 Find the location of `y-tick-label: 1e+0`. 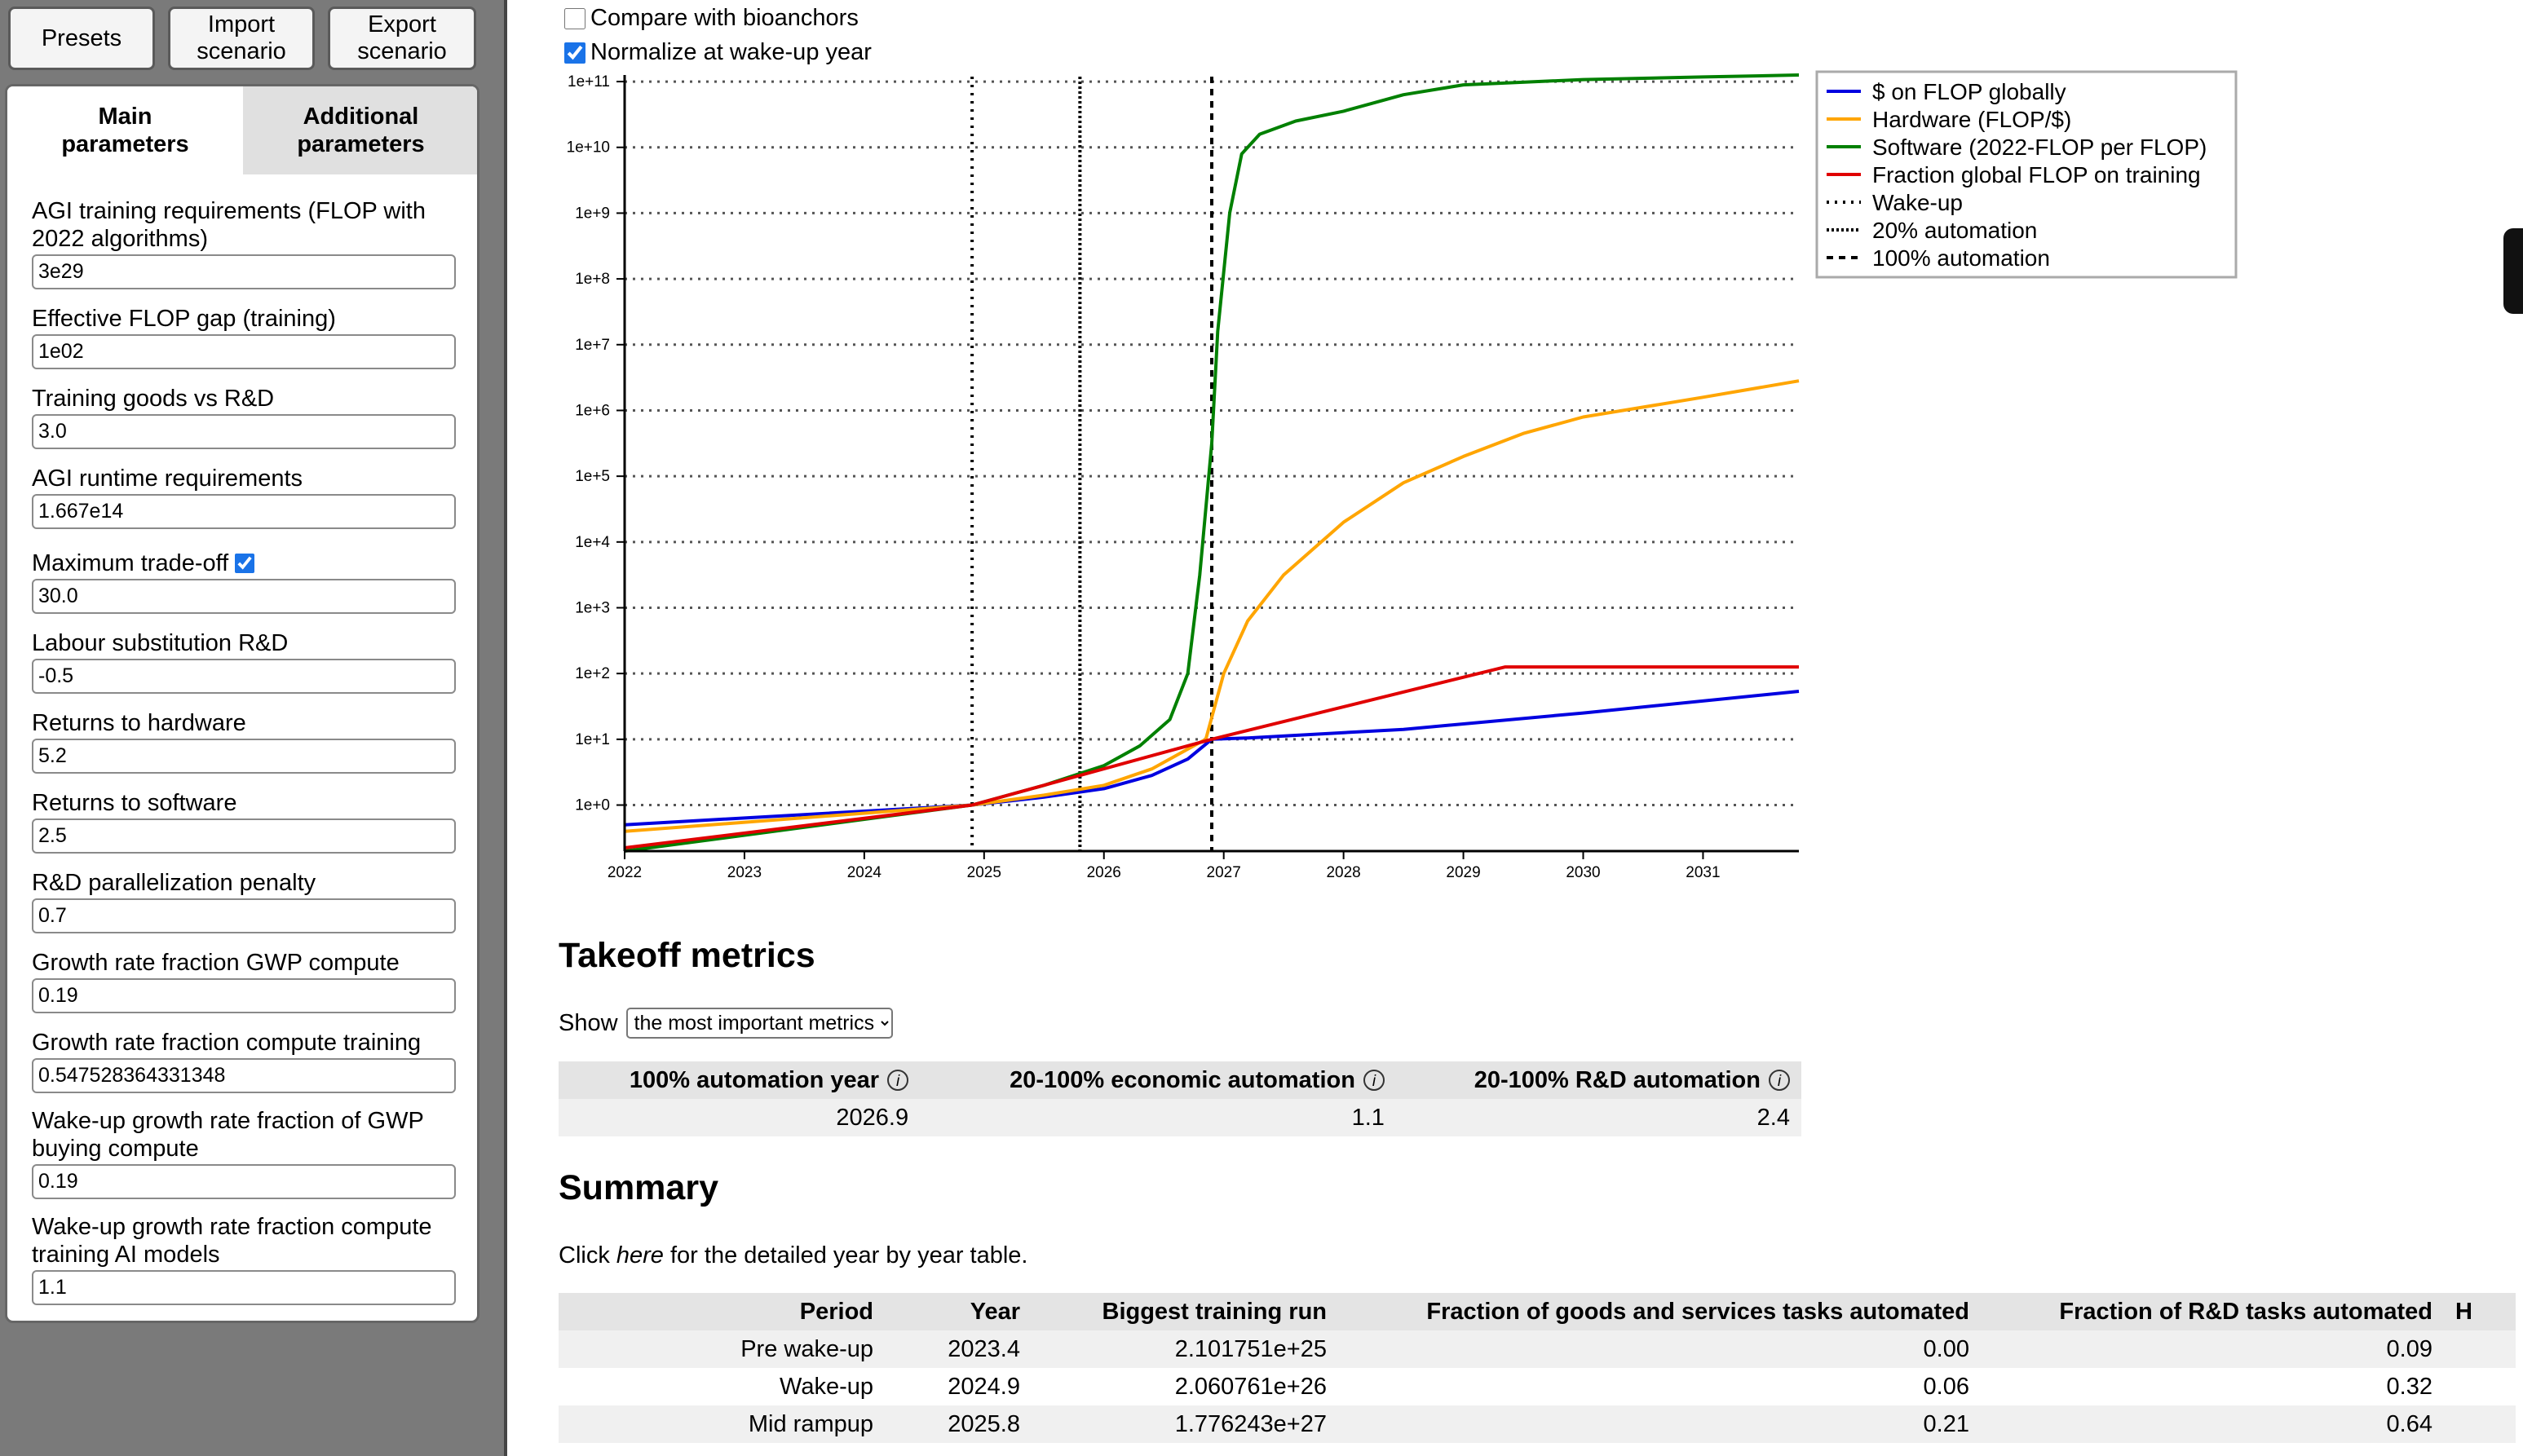

y-tick-label: 1e+0 is located at coordinates (592, 806).